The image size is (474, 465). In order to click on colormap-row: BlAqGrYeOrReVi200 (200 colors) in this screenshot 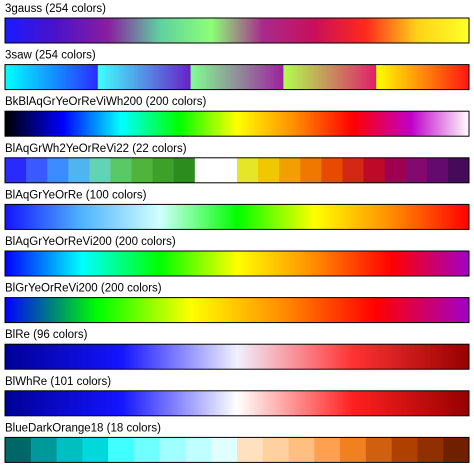, I will do `click(237, 256)`.